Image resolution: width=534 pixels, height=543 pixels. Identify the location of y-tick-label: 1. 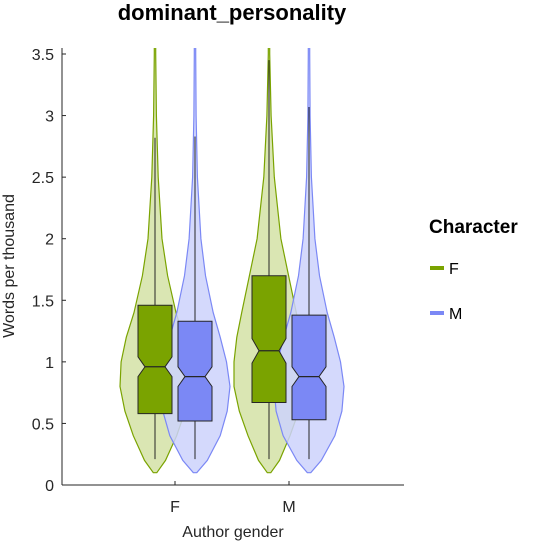
(49, 363).